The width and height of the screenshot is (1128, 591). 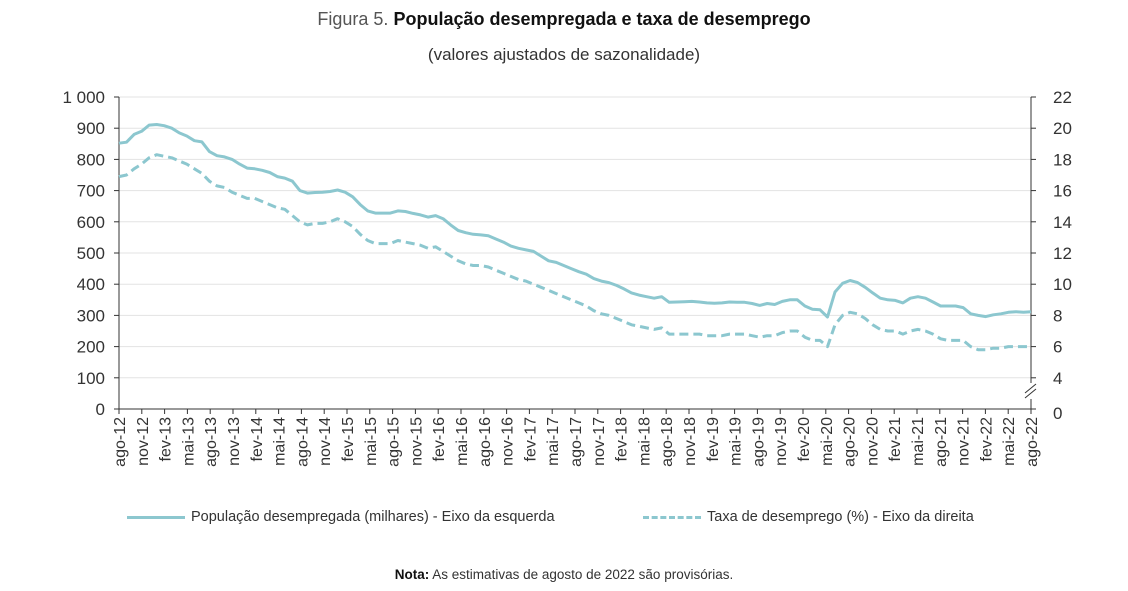 What do you see at coordinates (564, 54) in the screenshot?
I see `chart-subtitle: (valores ajustados de sazonalidade)` at bounding box center [564, 54].